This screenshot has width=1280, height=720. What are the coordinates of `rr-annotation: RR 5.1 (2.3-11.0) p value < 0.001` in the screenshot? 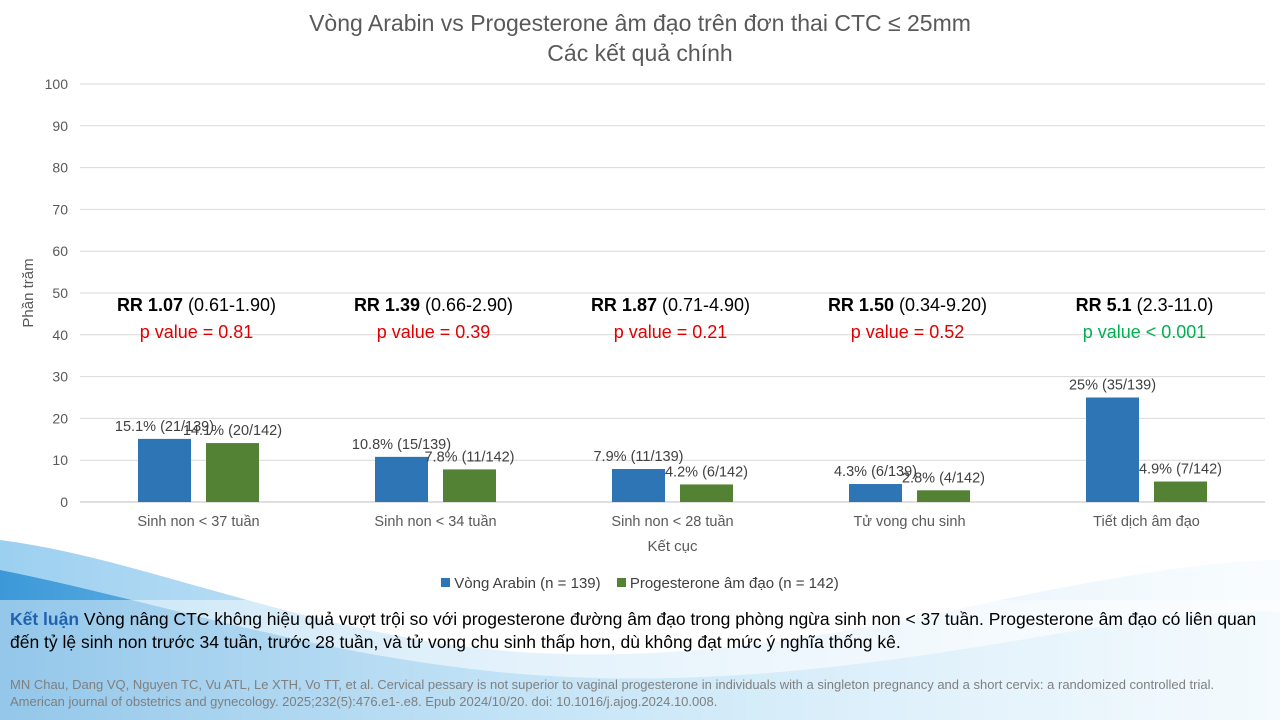 It's located at (1145, 319).